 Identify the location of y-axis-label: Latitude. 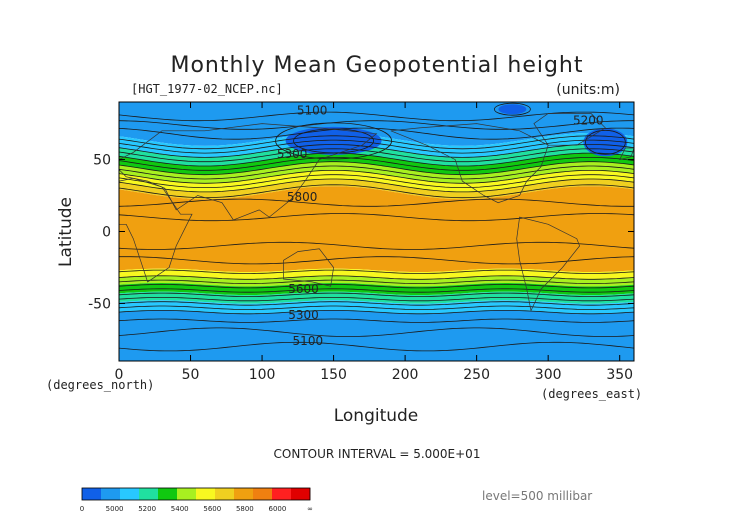
(66, 232).